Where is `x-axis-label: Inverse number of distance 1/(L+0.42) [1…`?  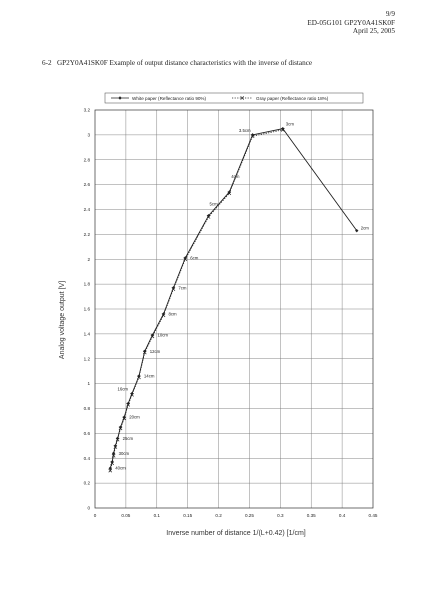 x-axis-label: Inverse number of distance 1/(L+0.42) [1… is located at coordinates (236, 533).